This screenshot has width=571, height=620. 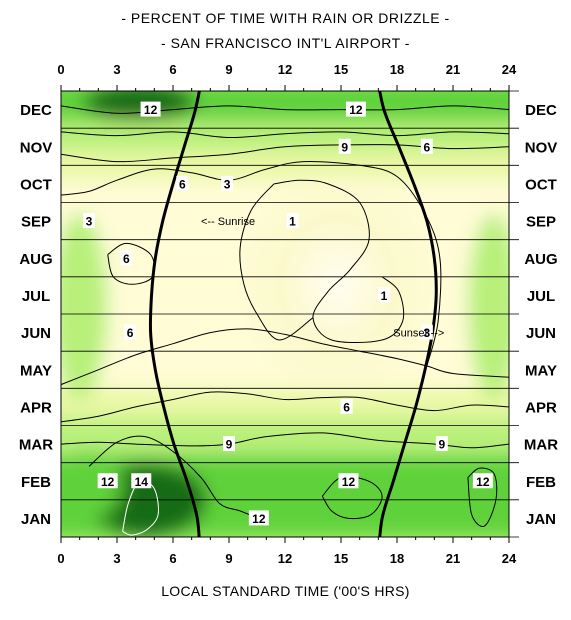 What do you see at coordinates (285, 558) in the screenshot?
I see `x-tick-label-bottom: 12` at bounding box center [285, 558].